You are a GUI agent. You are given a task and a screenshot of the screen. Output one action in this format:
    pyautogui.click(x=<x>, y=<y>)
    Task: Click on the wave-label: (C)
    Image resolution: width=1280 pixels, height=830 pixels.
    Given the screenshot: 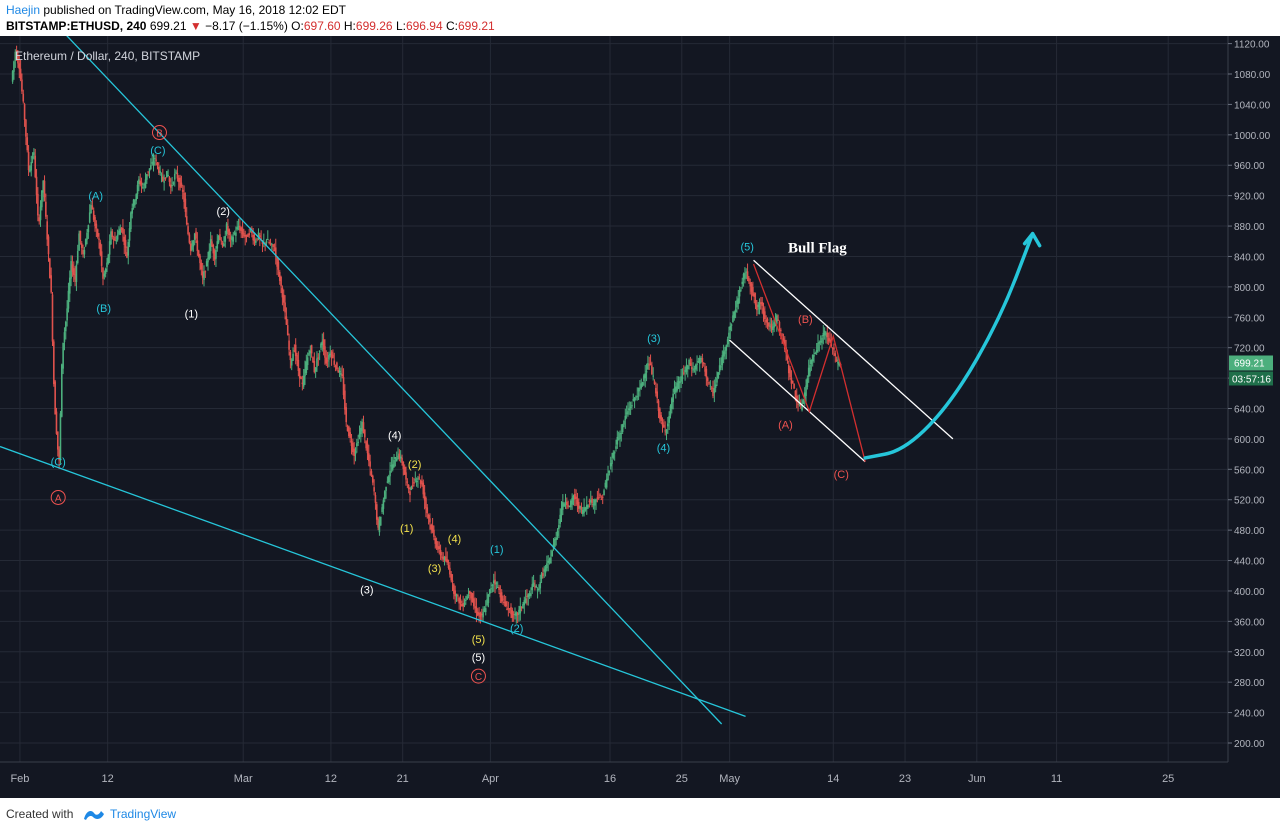 What is the action you would take?
    pyautogui.click(x=157, y=151)
    